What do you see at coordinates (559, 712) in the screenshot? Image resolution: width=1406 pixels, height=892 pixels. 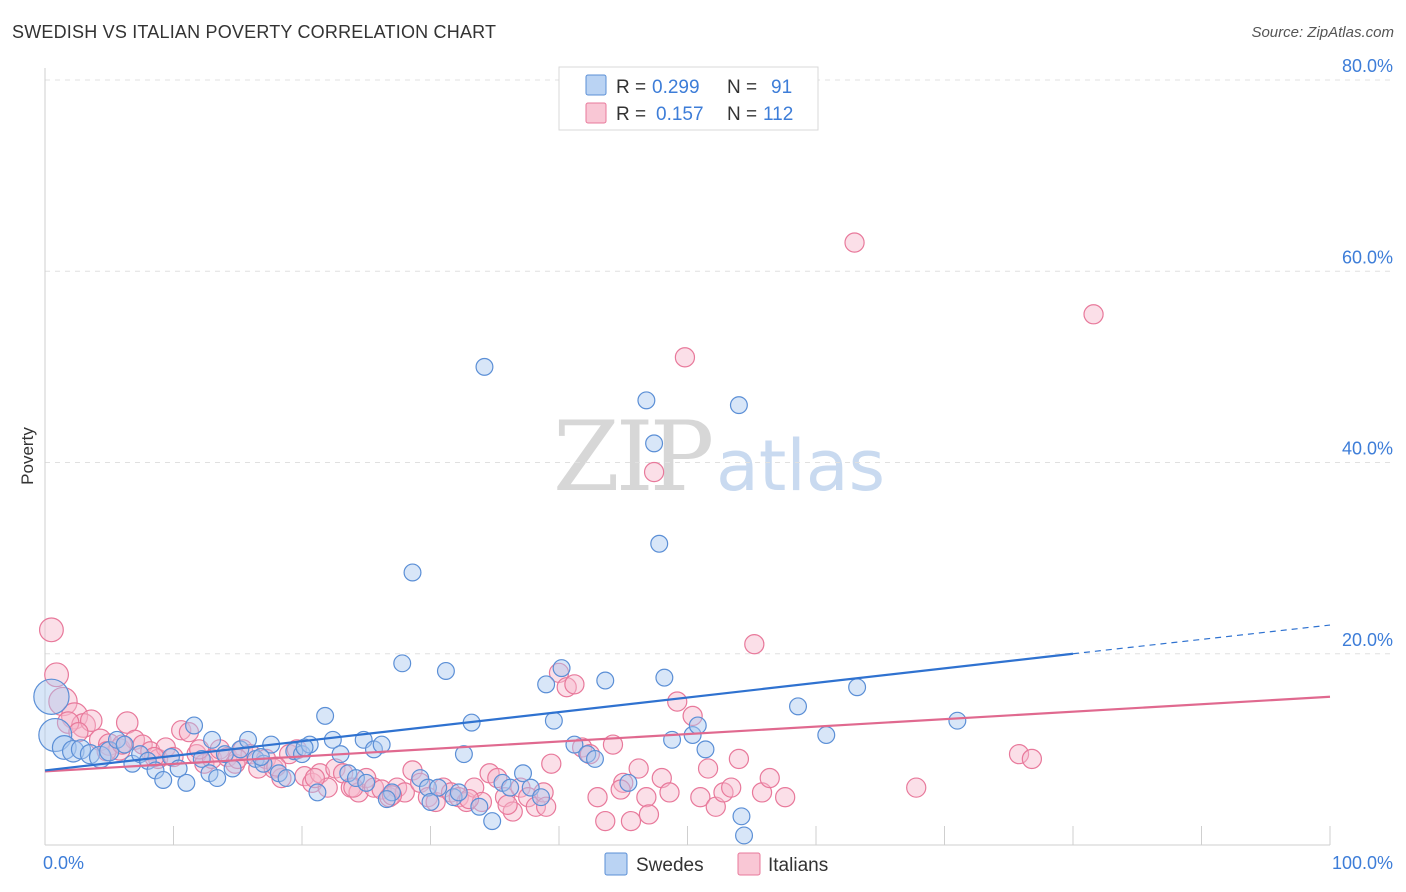 I see `swedes-trend-line` at bounding box center [559, 712].